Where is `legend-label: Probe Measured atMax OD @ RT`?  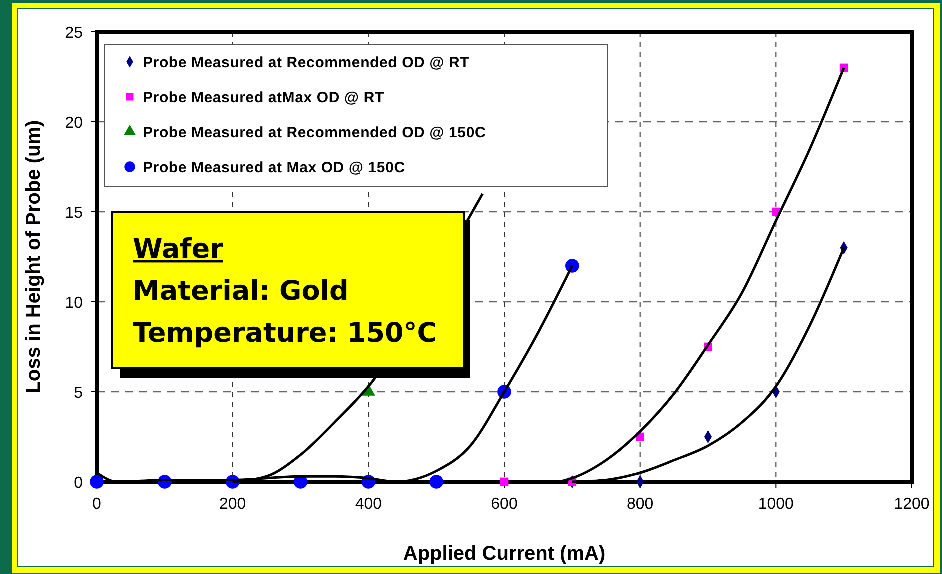 legend-label: Probe Measured atMax OD @ RT is located at coordinates (263, 98).